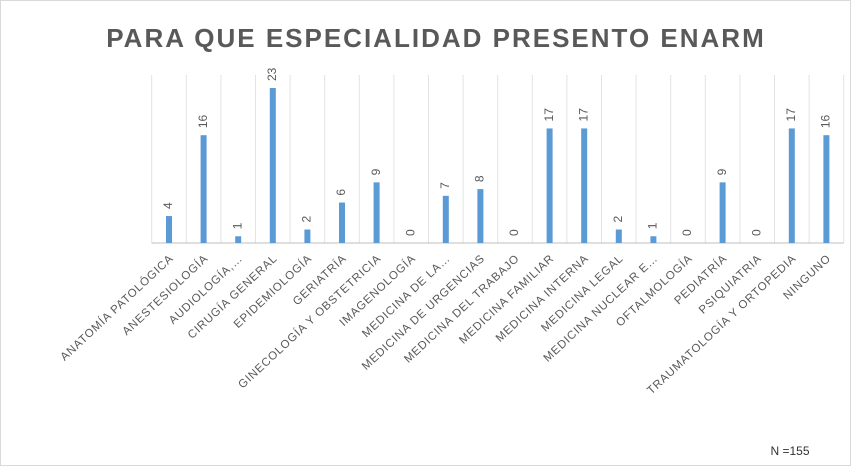 The image size is (852, 467). I want to click on value-label: 23, so click(272, 74).